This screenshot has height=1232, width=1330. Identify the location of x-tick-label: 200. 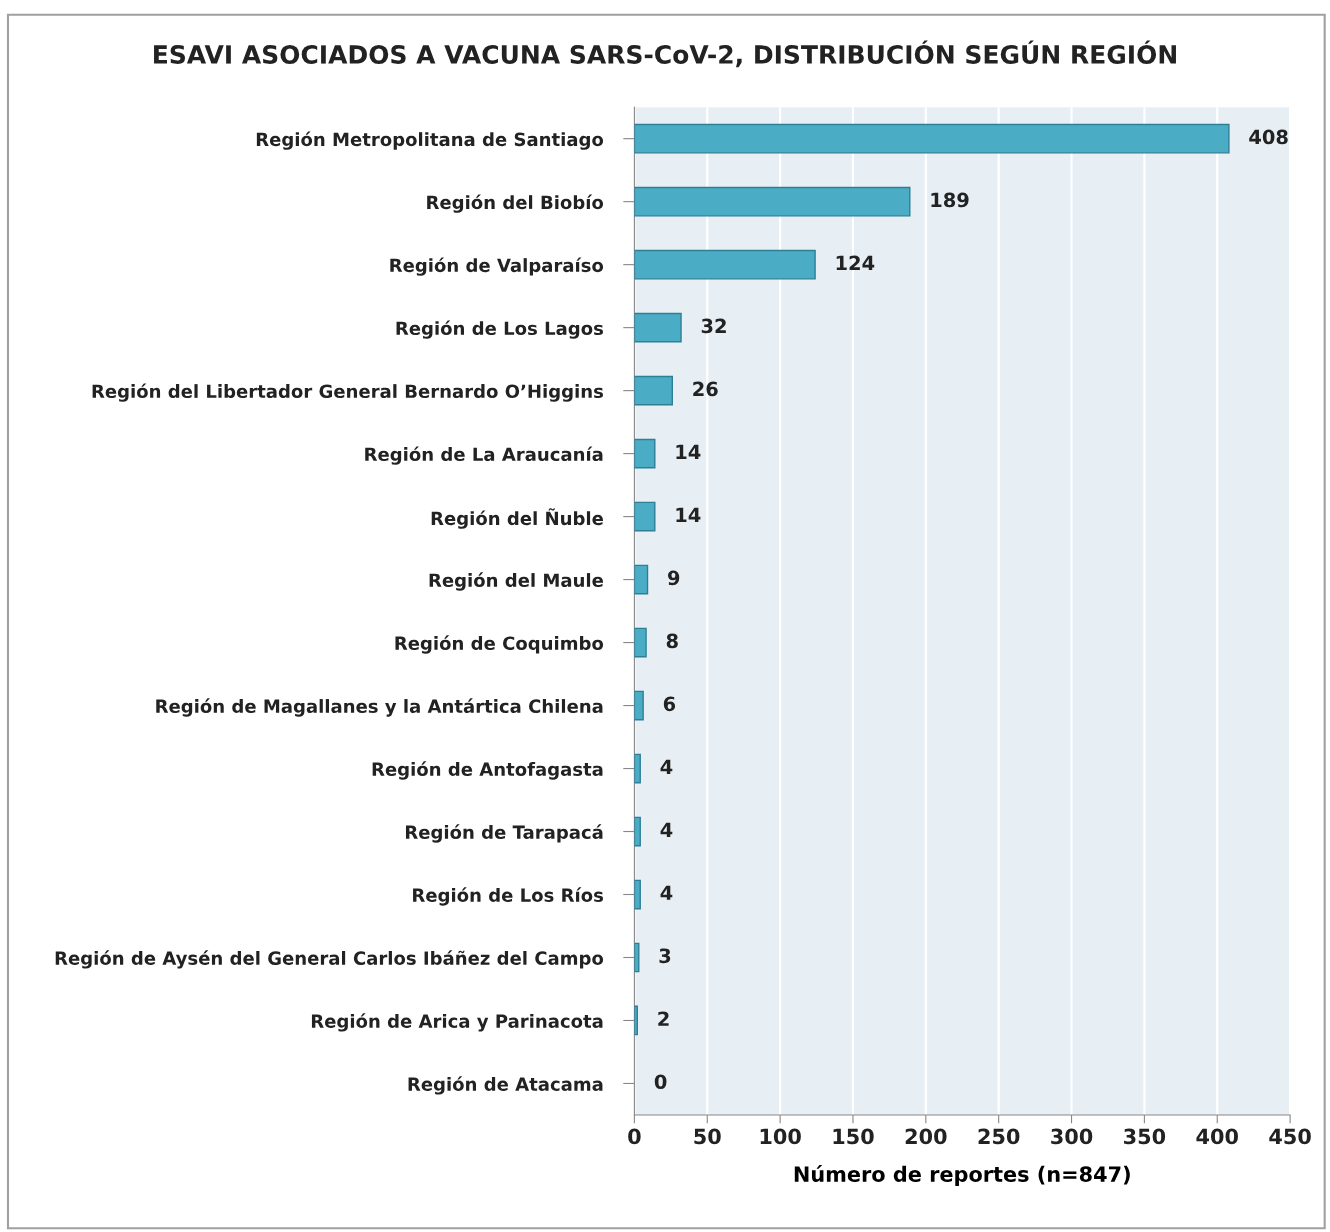
(926, 1136).